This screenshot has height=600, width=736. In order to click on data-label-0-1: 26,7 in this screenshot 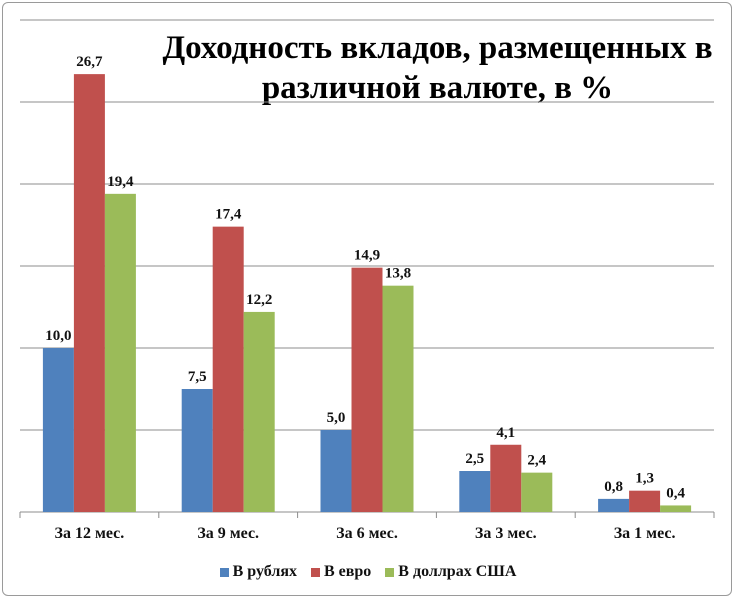, I will do `click(89, 62)`.